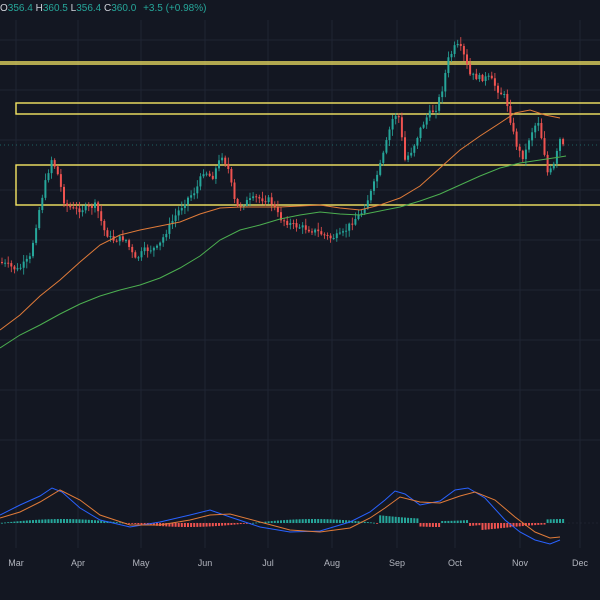 Image resolution: width=600 pixels, height=600 pixels. What do you see at coordinates (16, 563) in the screenshot?
I see `month-label-mar: Mar` at bounding box center [16, 563].